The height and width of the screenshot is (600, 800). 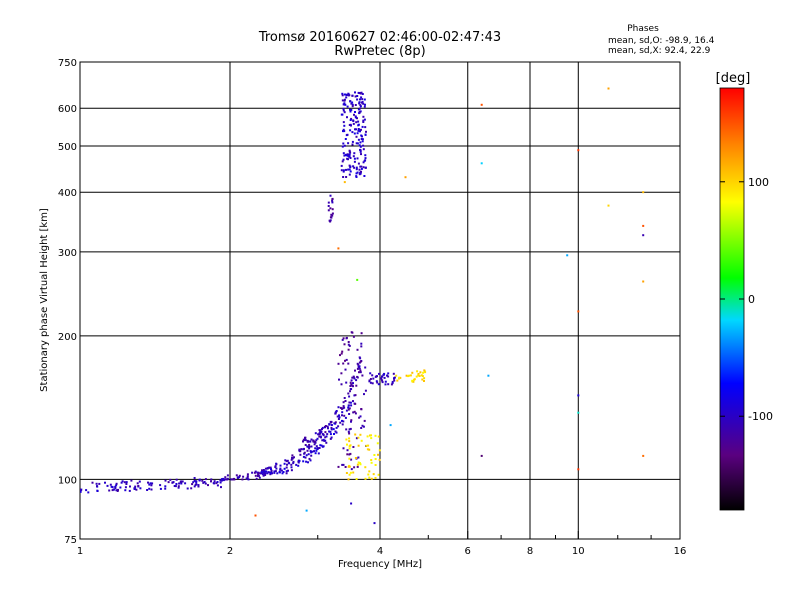 I want to click on colorbar-ticks: 100 0 -100, so click(x=746, y=299).